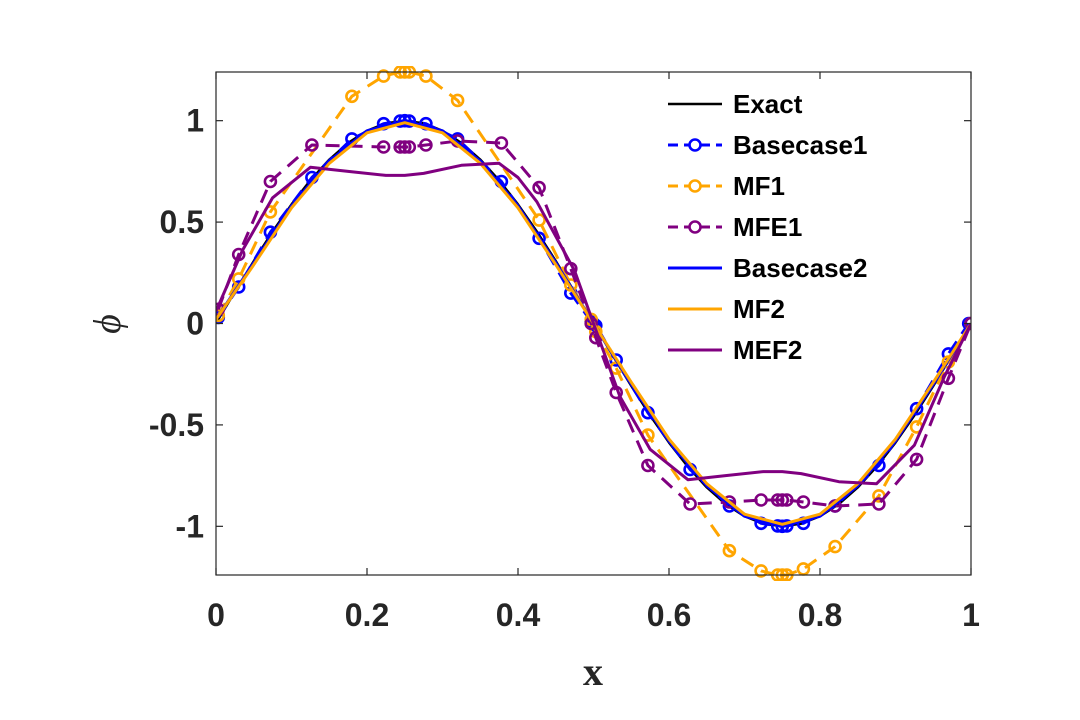 The image size is (1080, 720). Describe the element at coordinates (108, 324) in the screenshot. I see `y-axis-label: ϕ` at that location.